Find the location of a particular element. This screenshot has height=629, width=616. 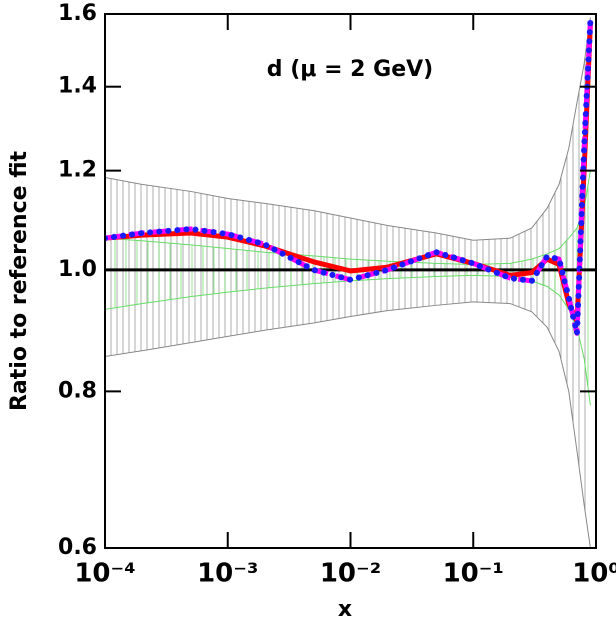

x-tick-label: 10⁰ is located at coordinates (594, 574).